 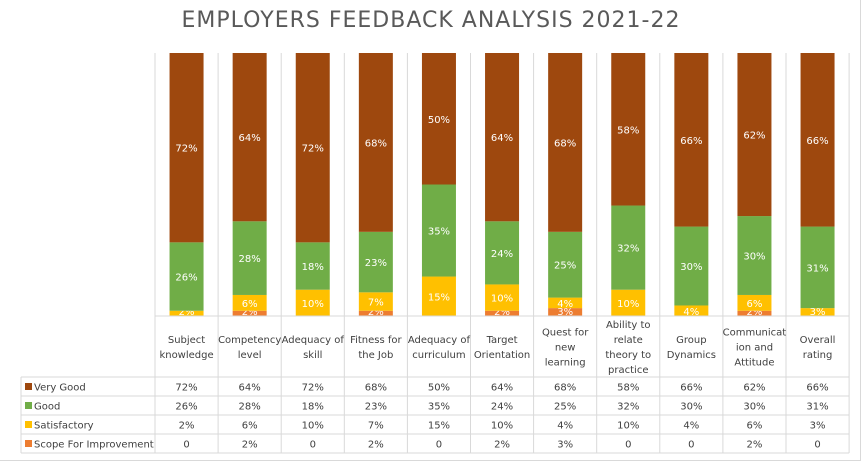 I want to click on category-label: ion and, so click(x=754, y=348).